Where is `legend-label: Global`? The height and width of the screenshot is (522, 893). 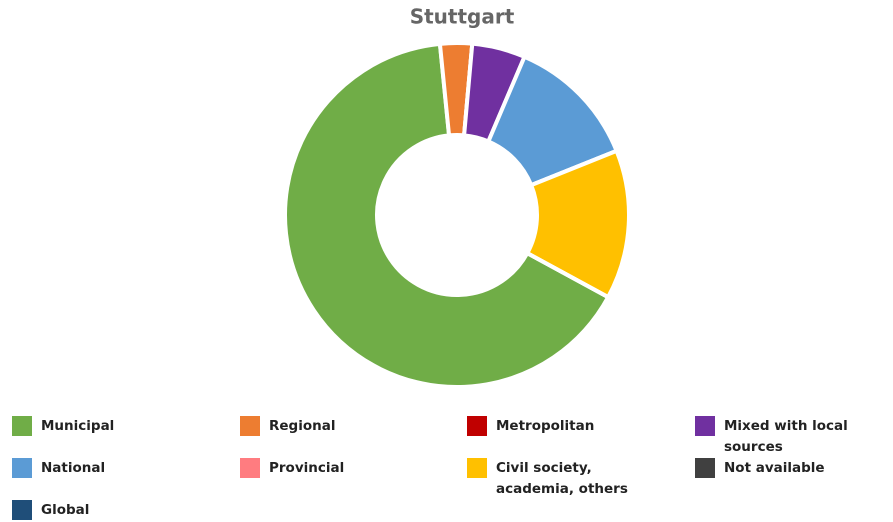 legend-label: Global is located at coordinates (65, 510).